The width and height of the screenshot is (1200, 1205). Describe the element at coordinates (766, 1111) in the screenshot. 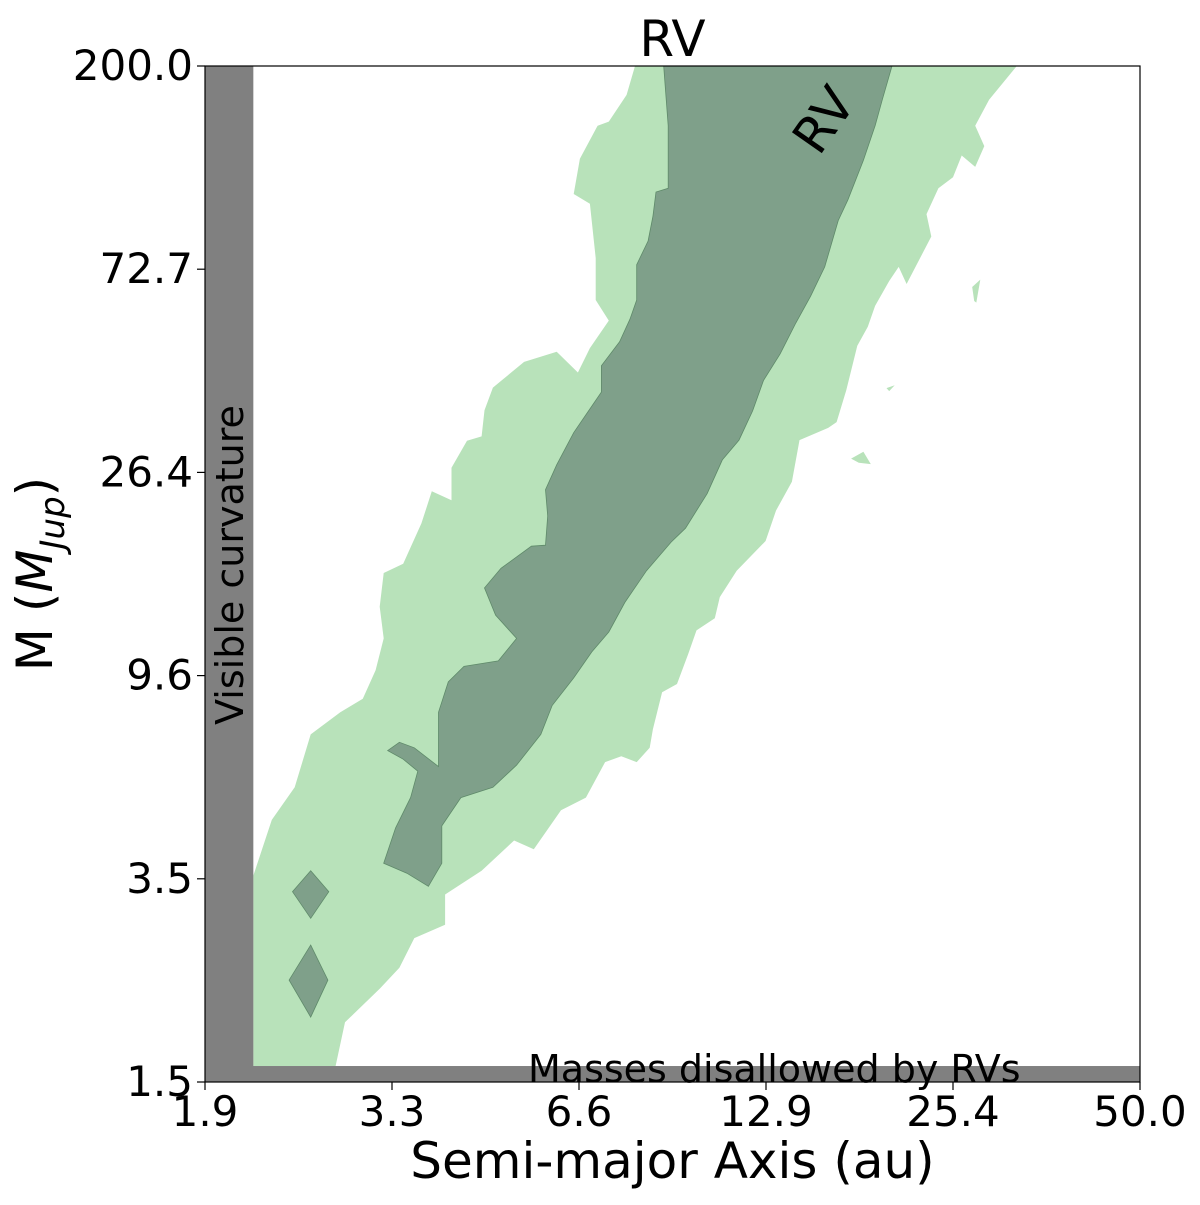

I see `x-tick-label: 12.9` at that location.